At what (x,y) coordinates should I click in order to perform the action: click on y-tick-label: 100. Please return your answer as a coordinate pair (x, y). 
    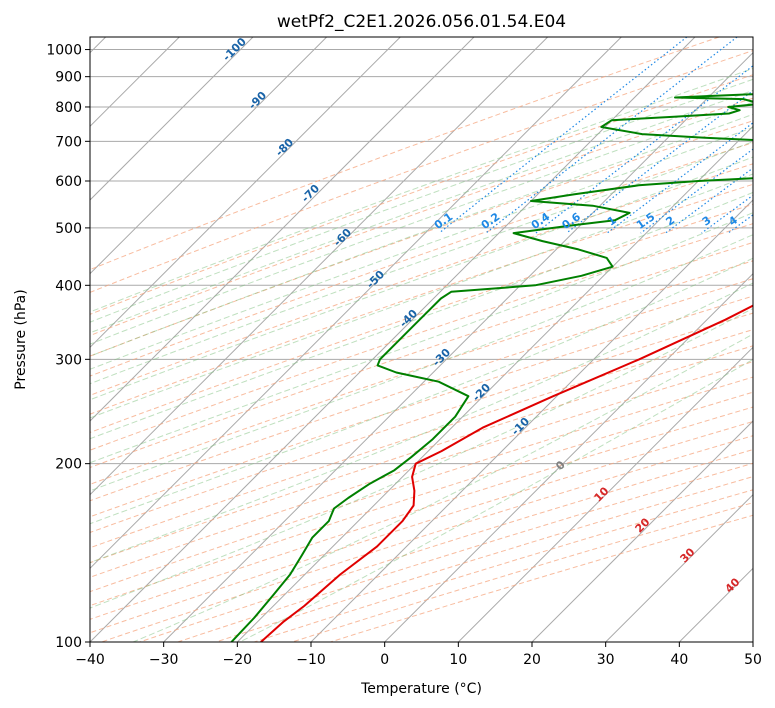
    Looking at the image, I should click on (68, 643).